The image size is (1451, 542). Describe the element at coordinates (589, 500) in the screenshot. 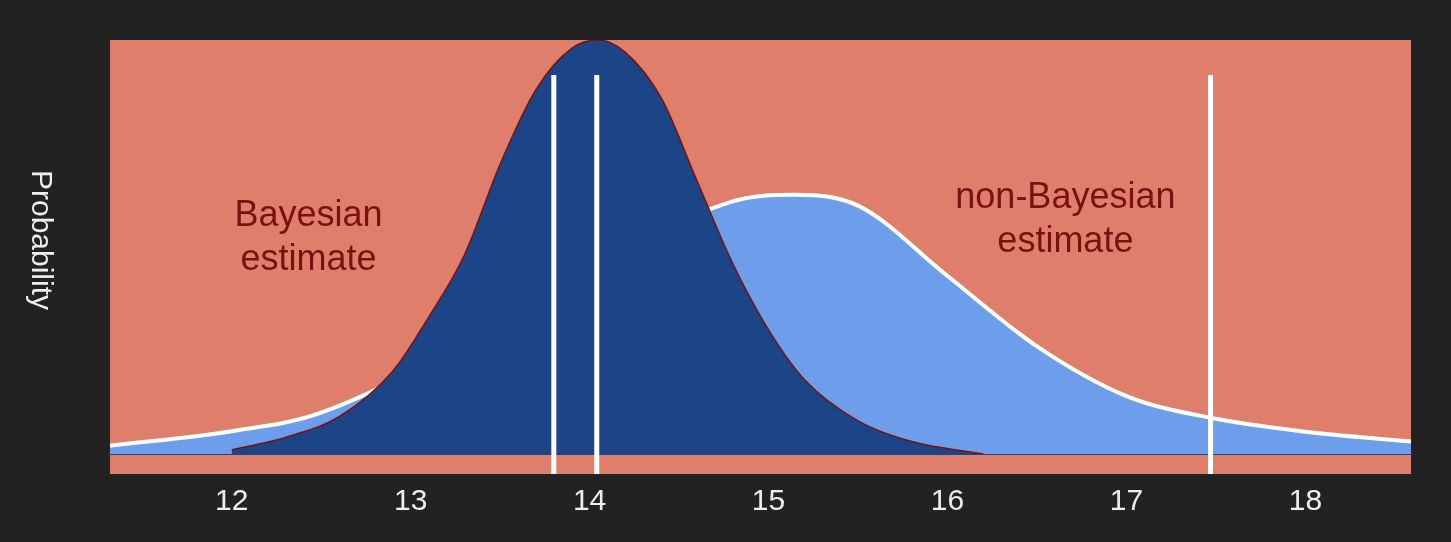

I see `x-tick-label: 14` at that location.